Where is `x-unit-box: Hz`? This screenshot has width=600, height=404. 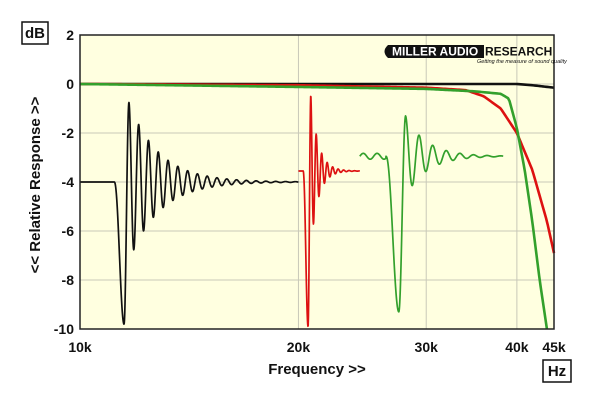
x-unit-box: Hz is located at coordinates (557, 371).